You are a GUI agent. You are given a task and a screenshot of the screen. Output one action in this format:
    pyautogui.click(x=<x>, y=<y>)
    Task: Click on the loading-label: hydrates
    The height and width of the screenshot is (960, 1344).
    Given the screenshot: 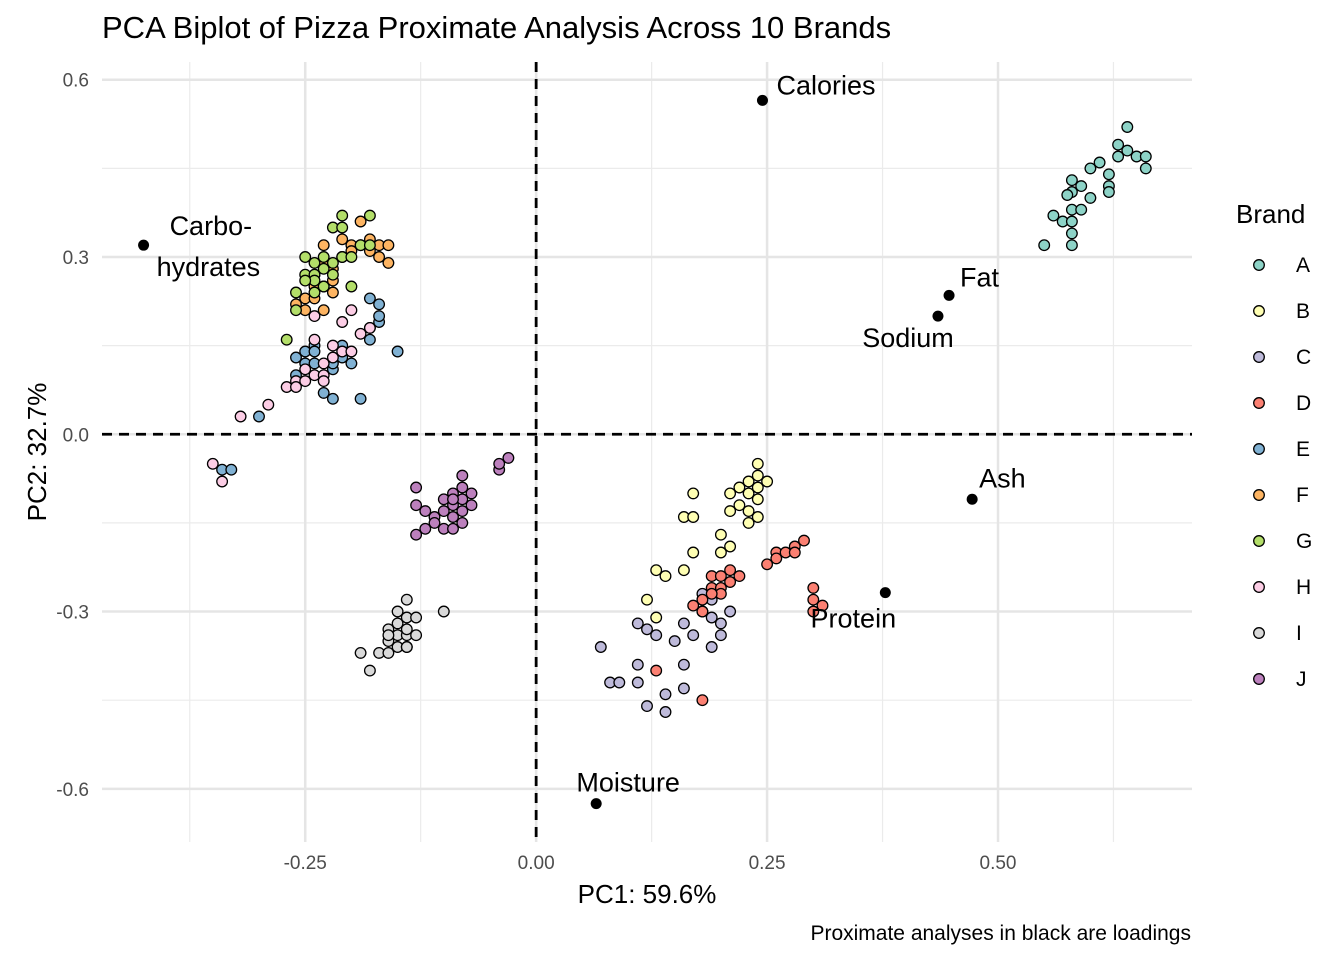 What is the action you would take?
    pyautogui.click(x=209, y=267)
    